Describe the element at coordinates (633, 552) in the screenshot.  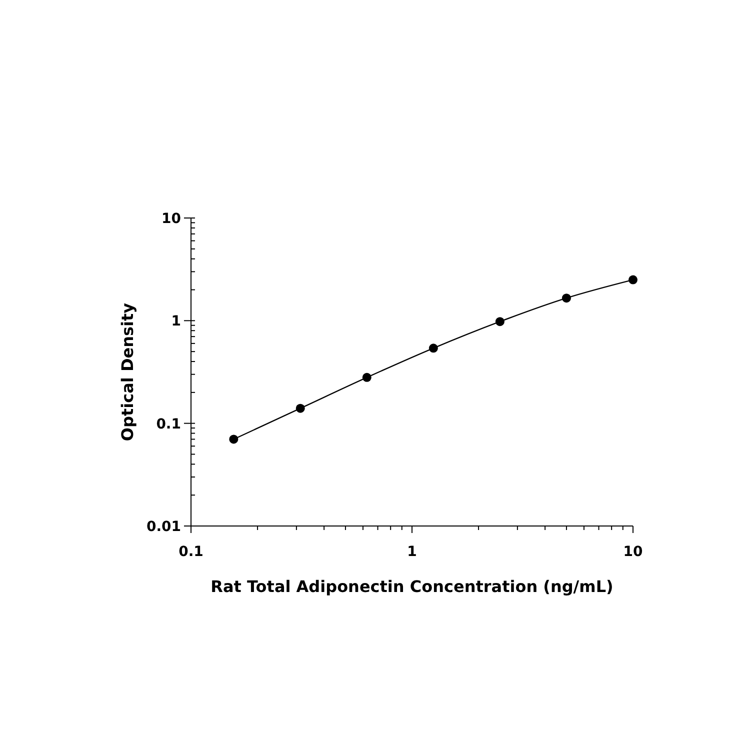
I see `x-tick-label: 10` at that location.